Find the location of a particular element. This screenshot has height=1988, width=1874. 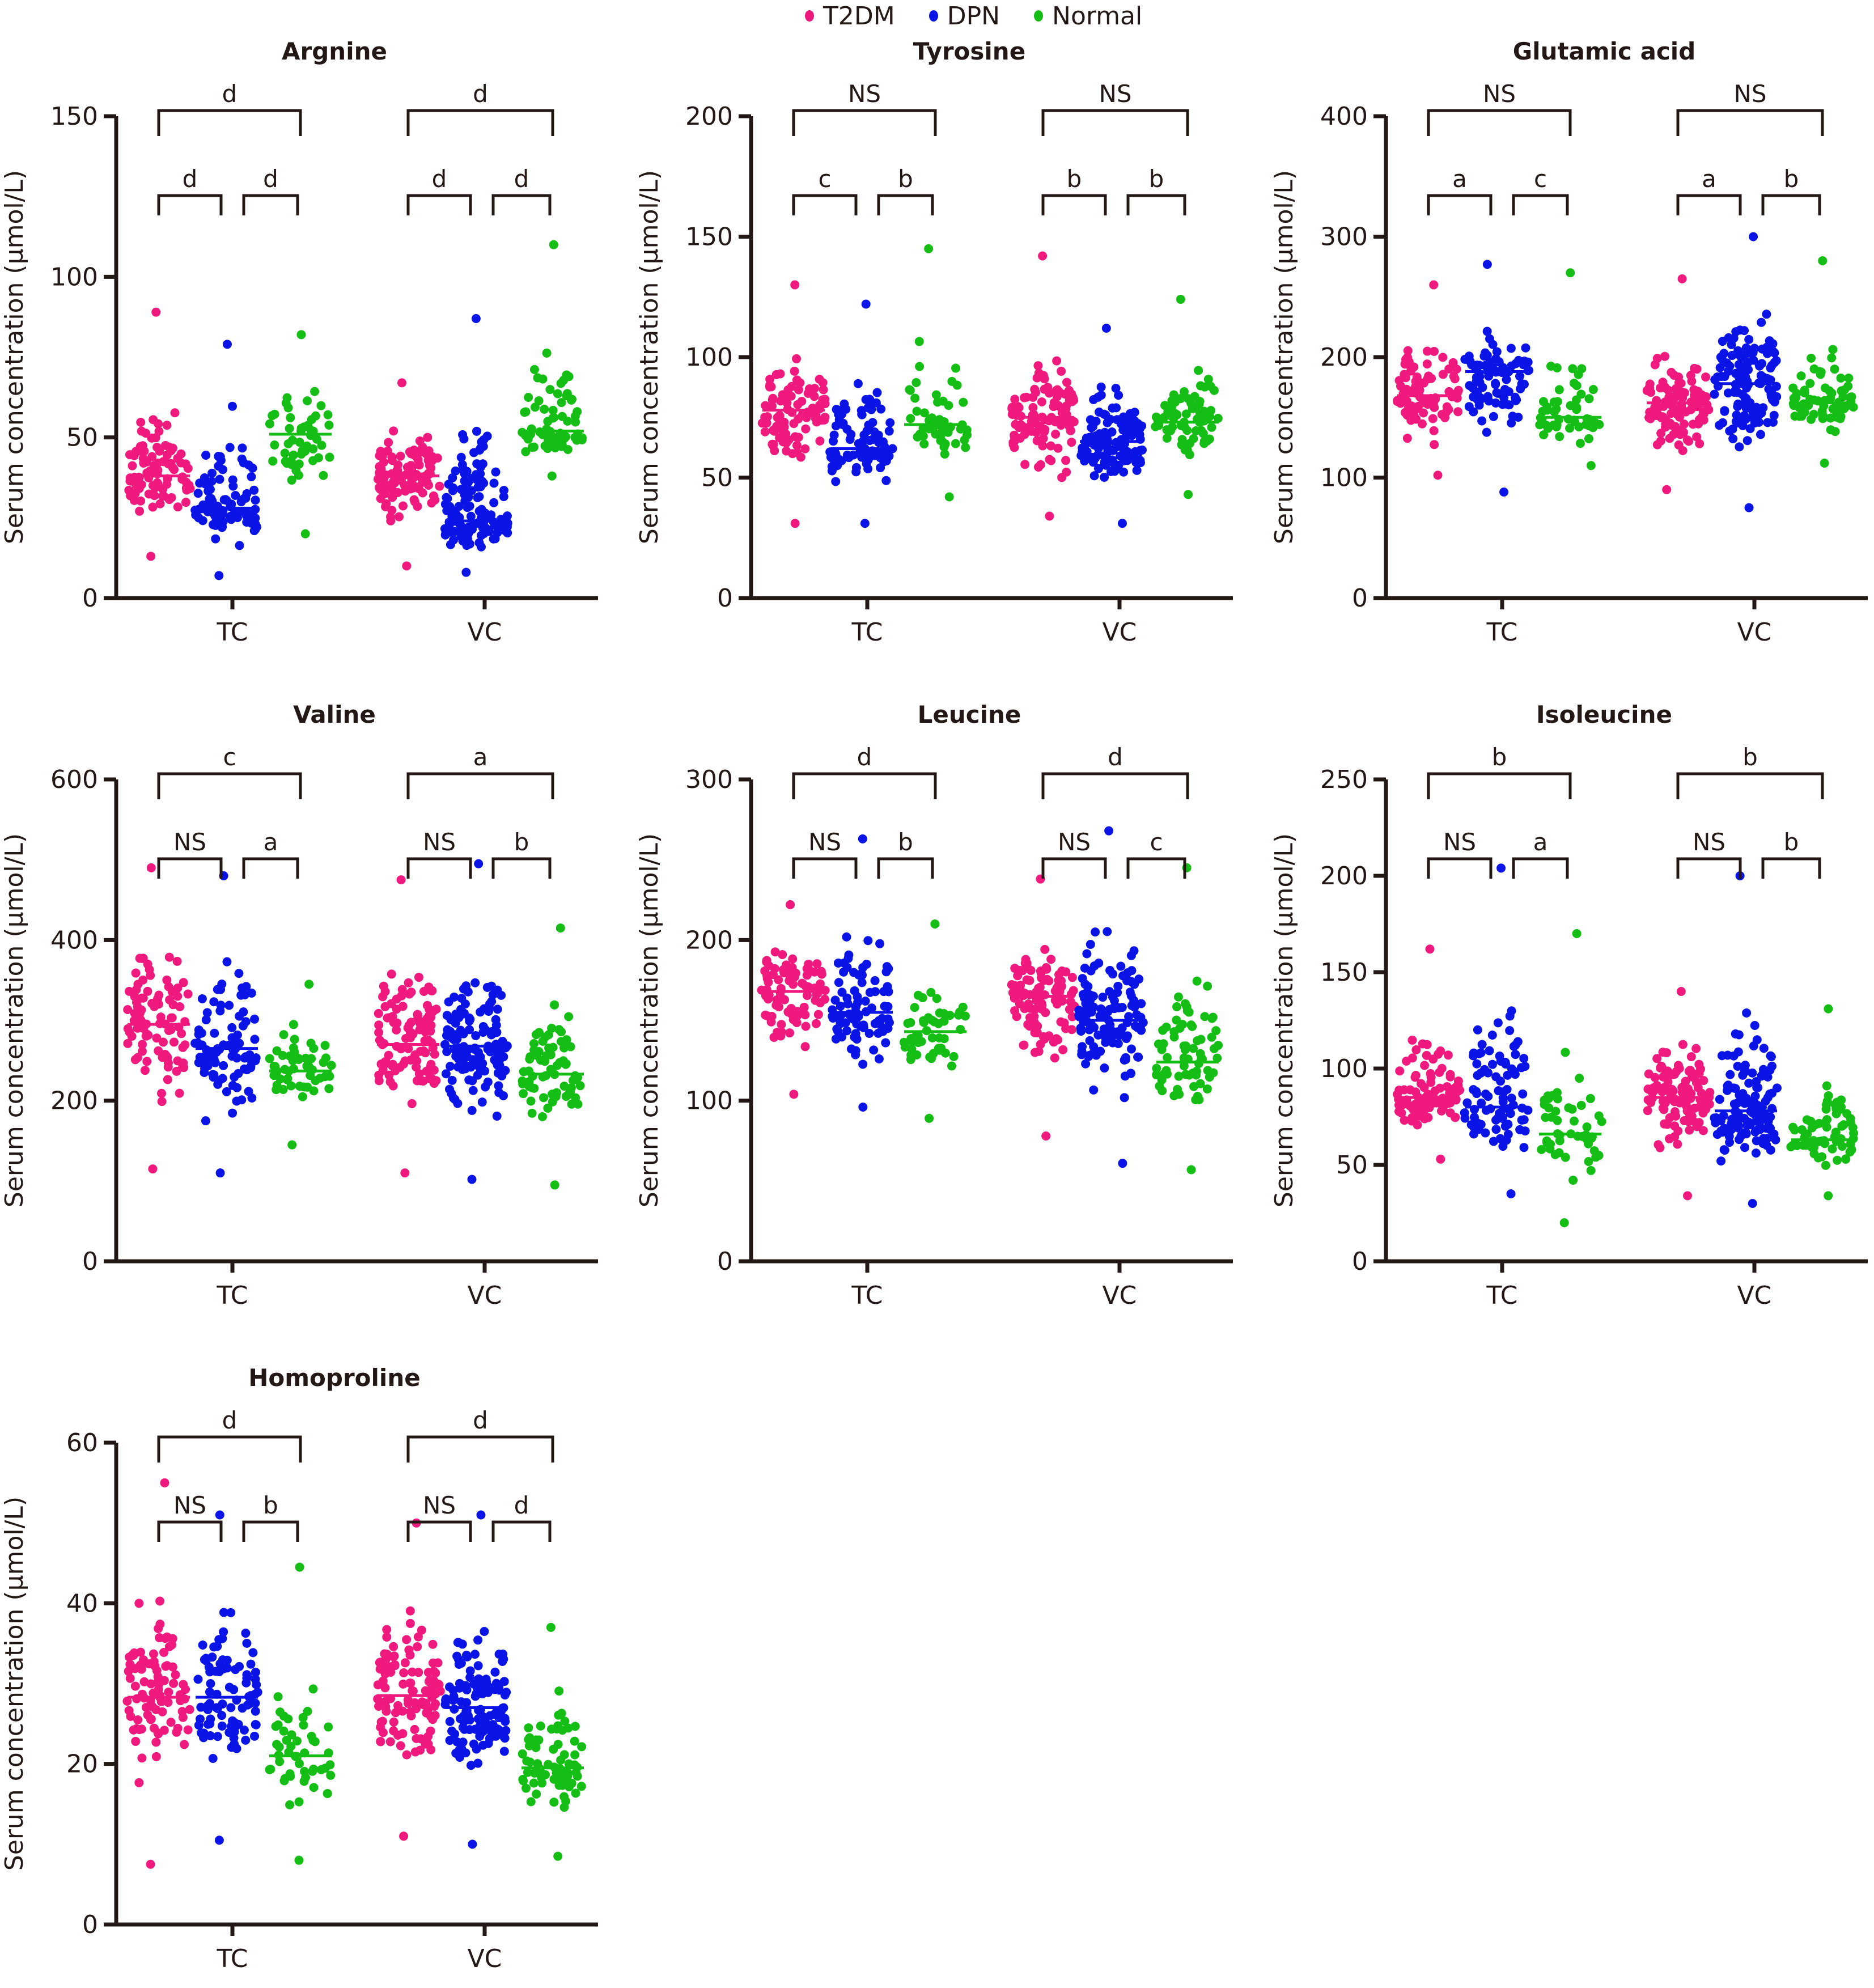

bracket-outer is located at coordinates (864, 122).